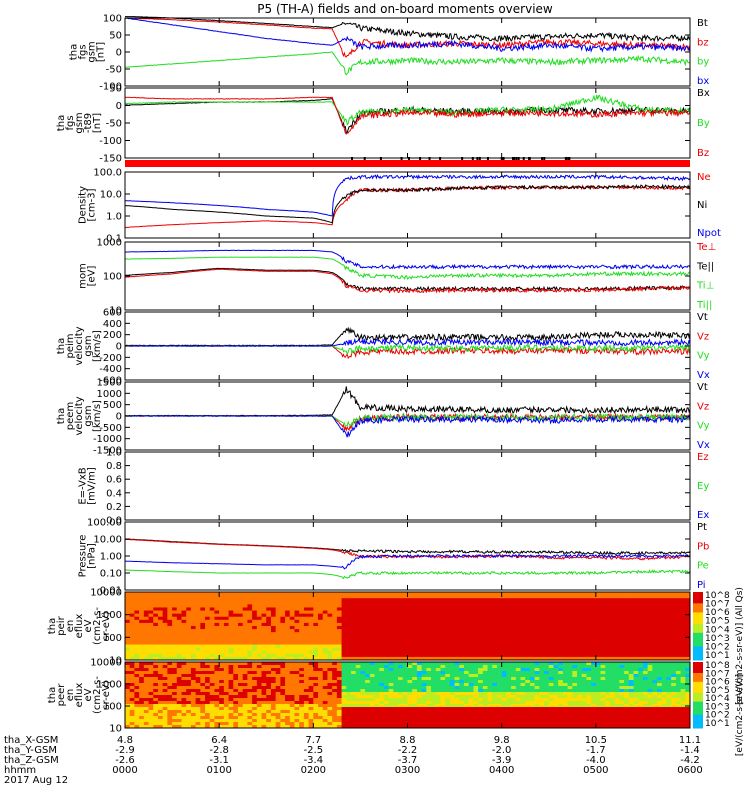 This screenshot has width=750, height=800. I want to click on legend-Vt: Vt, so click(702, 387).